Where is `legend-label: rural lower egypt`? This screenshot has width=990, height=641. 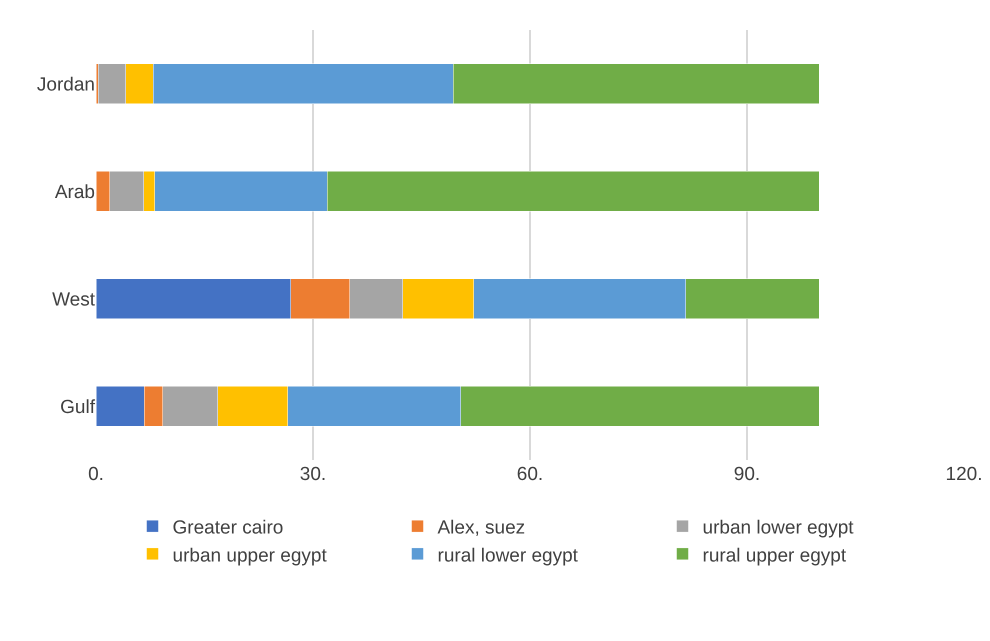 legend-label: rural lower egypt is located at coordinates (508, 555).